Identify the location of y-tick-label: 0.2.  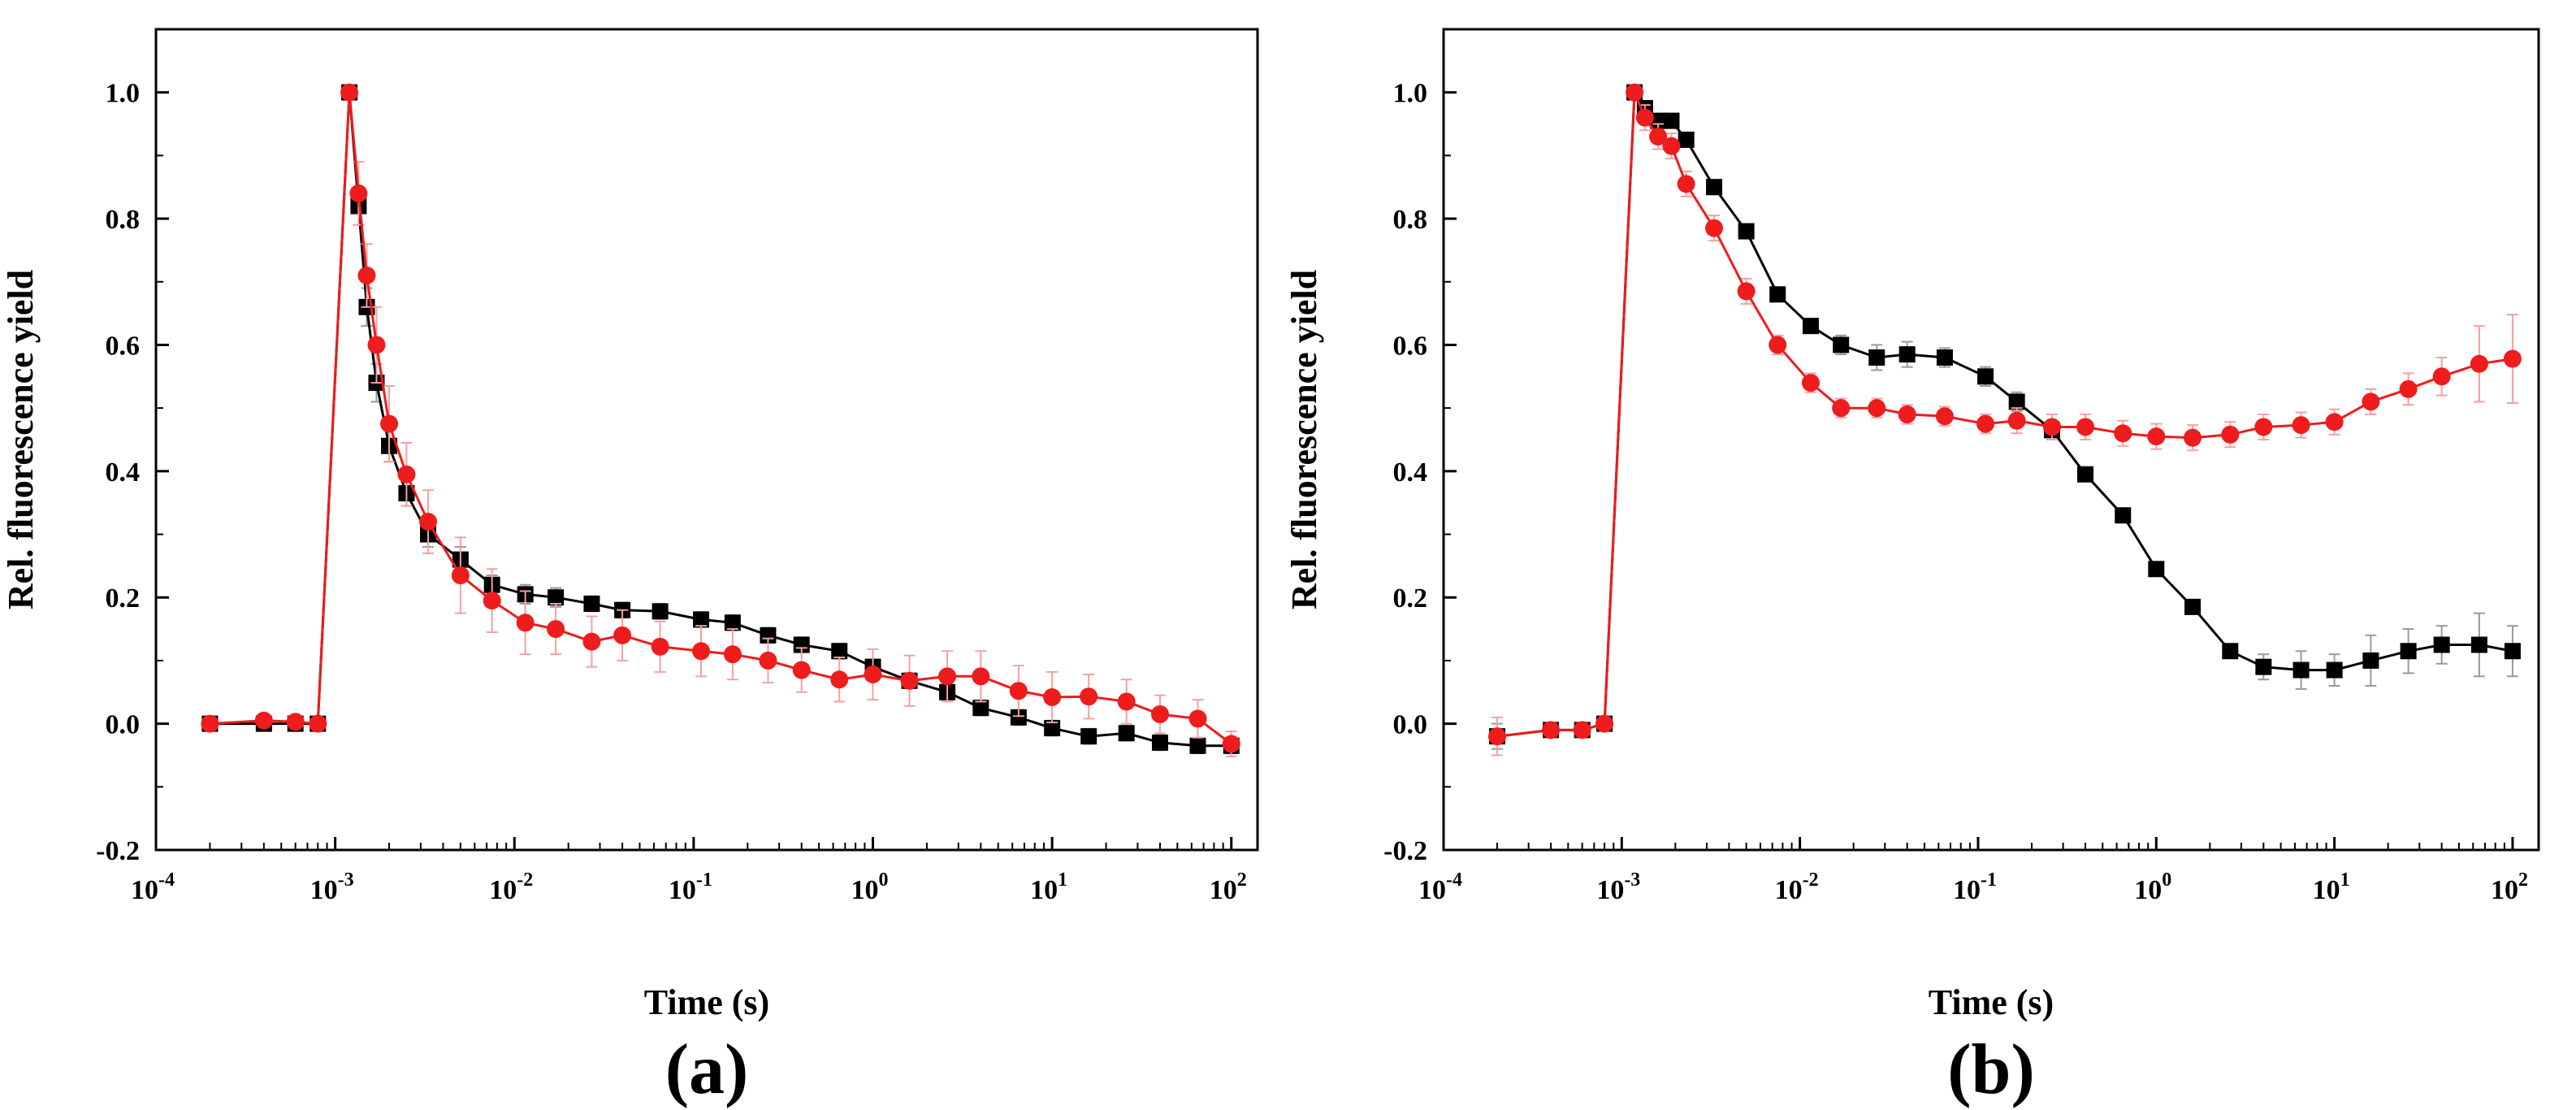
(1410, 599).